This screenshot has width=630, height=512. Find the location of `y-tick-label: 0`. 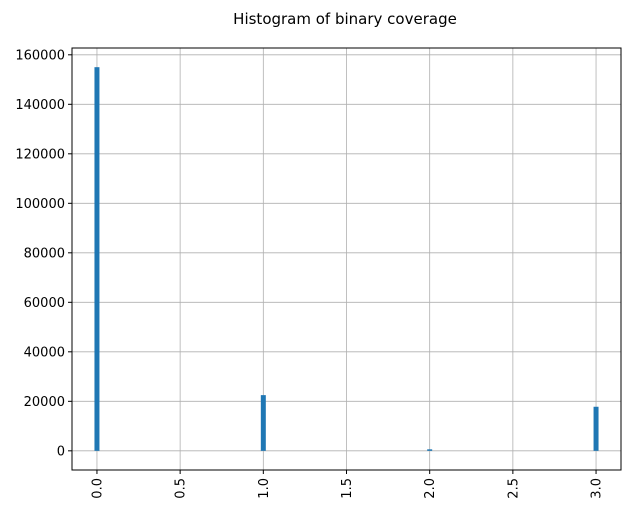

y-tick-label: 0 is located at coordinates (61, 451).